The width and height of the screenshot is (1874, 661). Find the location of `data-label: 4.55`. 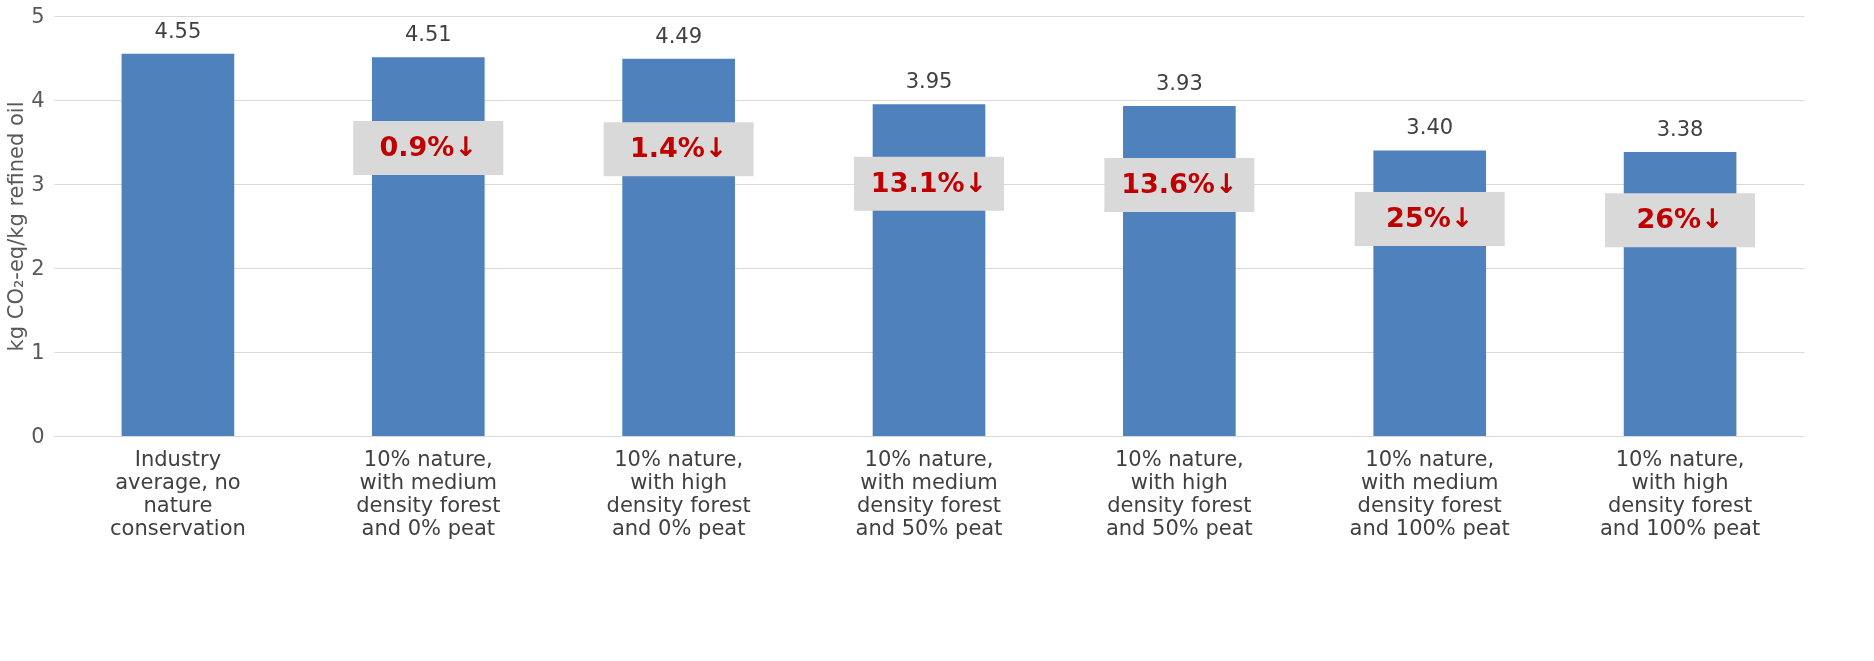

data-label: 4.55 is located at coordinates (178, 30).